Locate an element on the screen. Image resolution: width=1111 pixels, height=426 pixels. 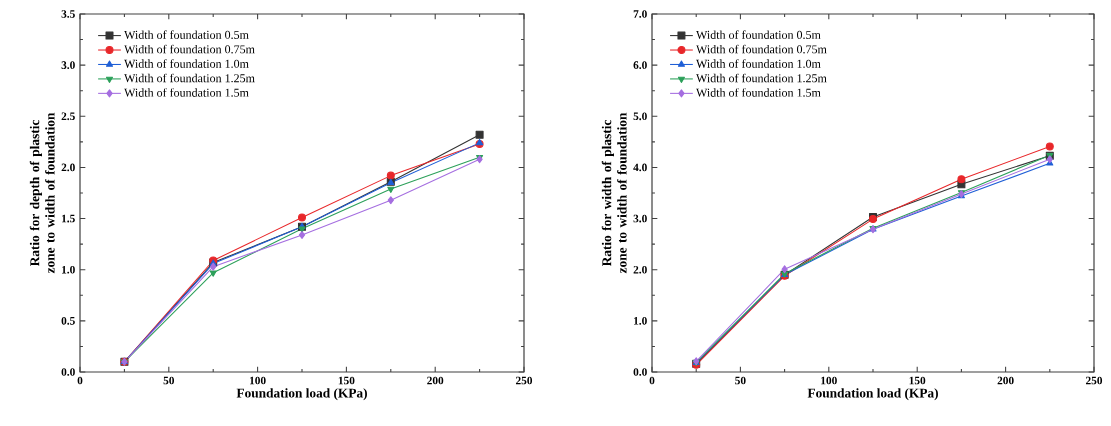
y-tick-label: 4.0 is located at coordinates (640, 167).